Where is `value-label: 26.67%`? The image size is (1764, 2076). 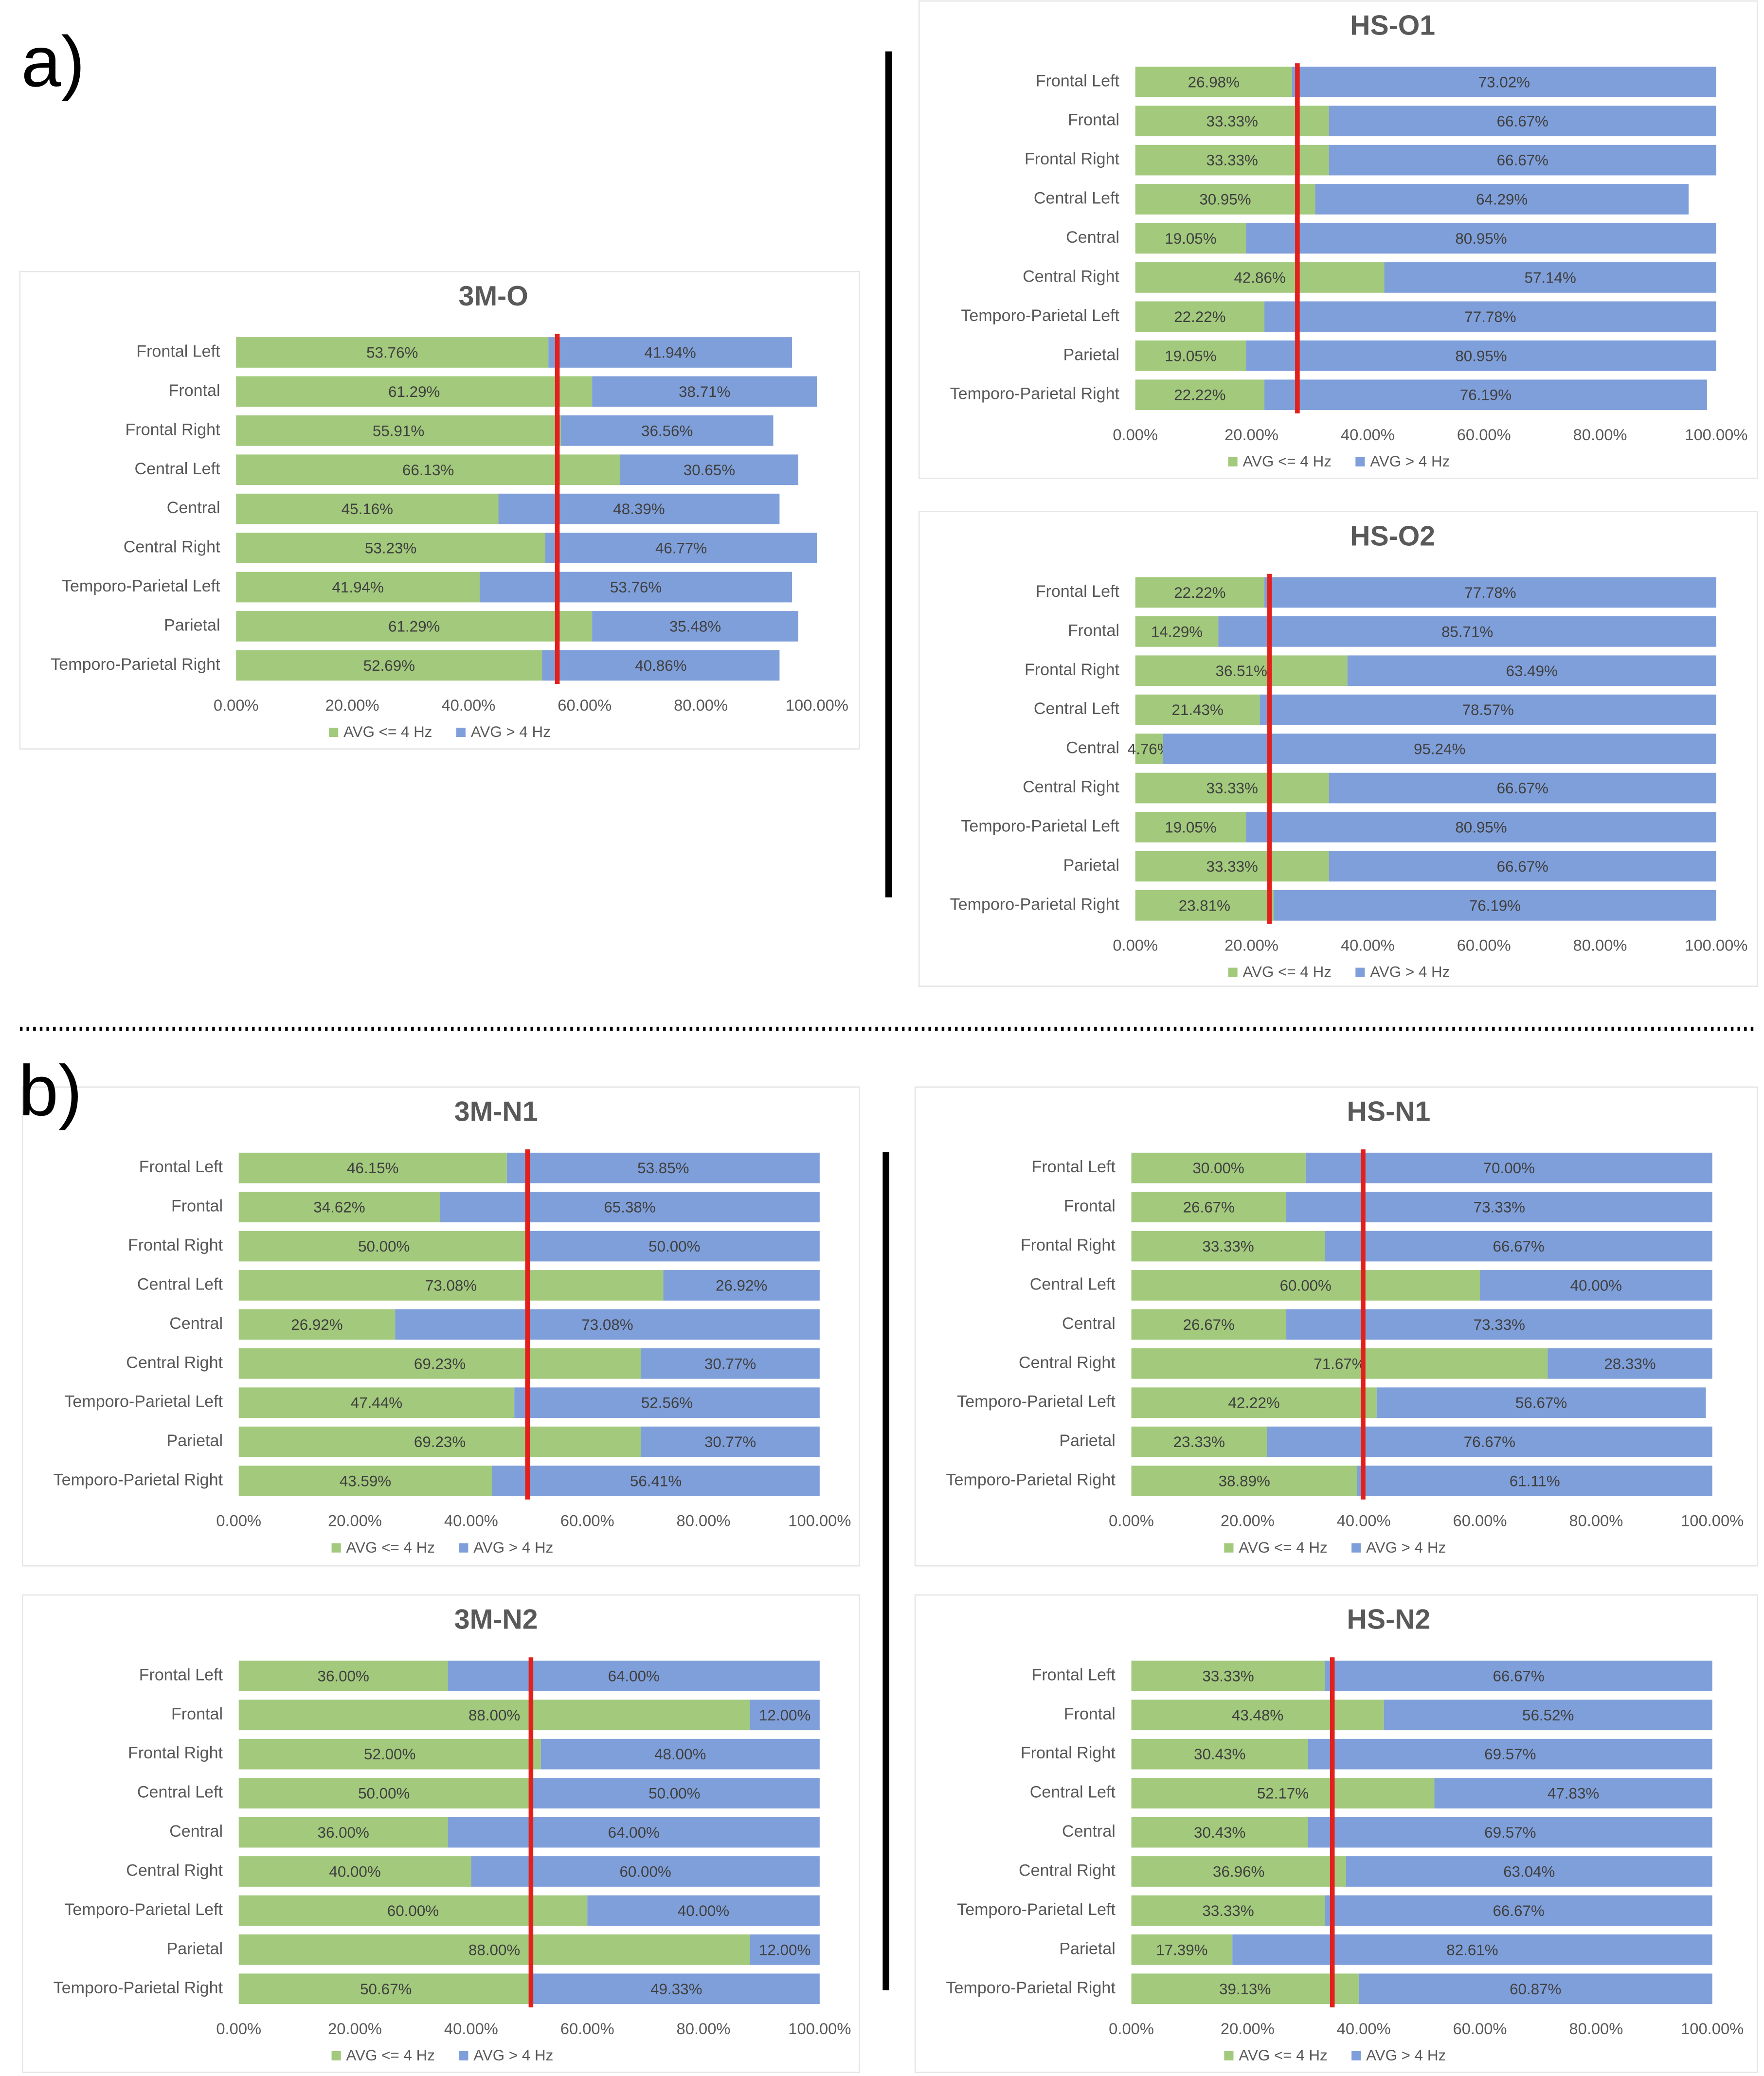 value-label: 26.67% is located at coordinates (1209, 1207).